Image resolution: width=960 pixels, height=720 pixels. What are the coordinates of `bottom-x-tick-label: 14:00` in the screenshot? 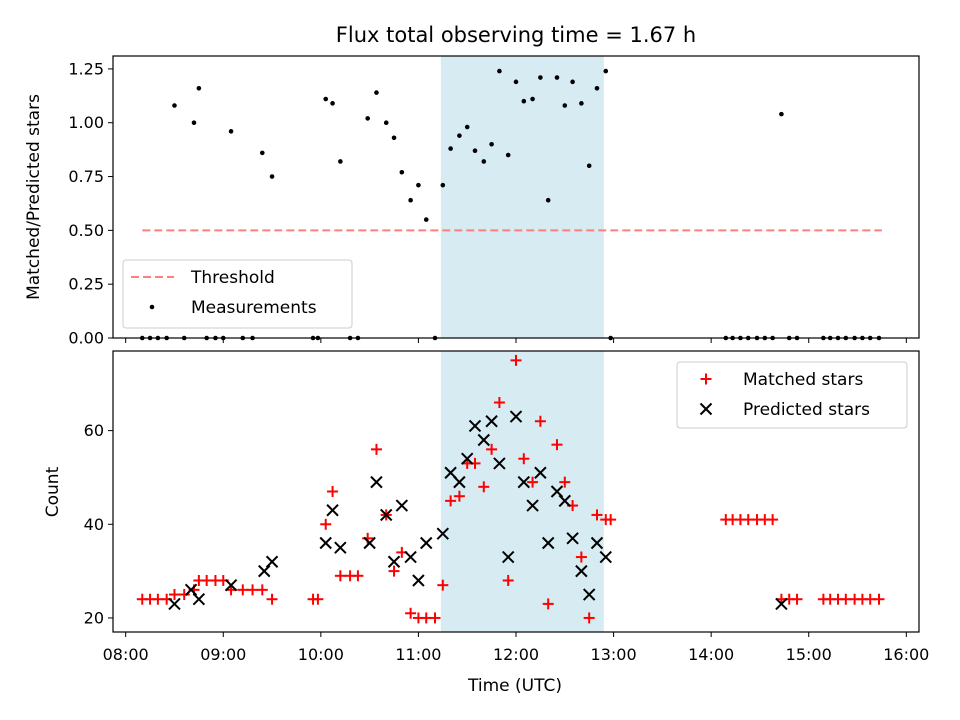 It's located at (711, 654).